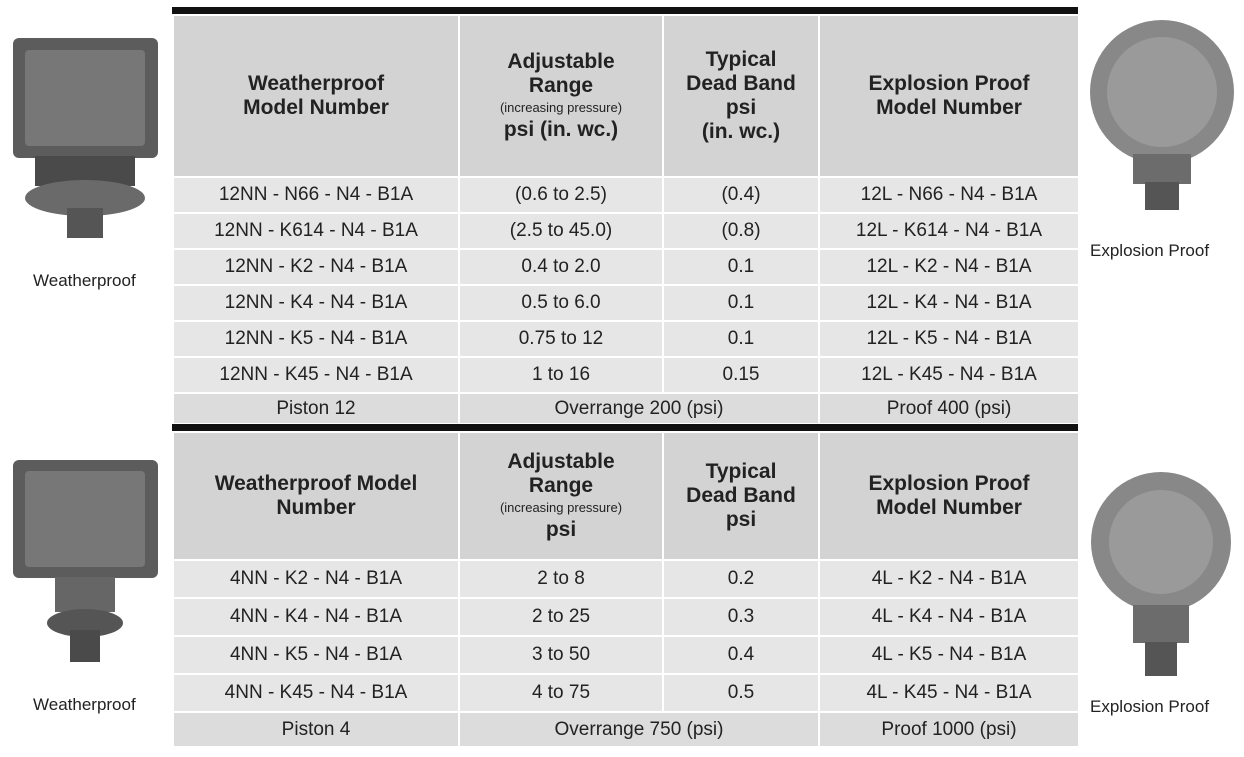  Describe the element at coordinates (639, 729) in the screenshot. I see `footer-cell: Overrange 750 (psi)` at that location.